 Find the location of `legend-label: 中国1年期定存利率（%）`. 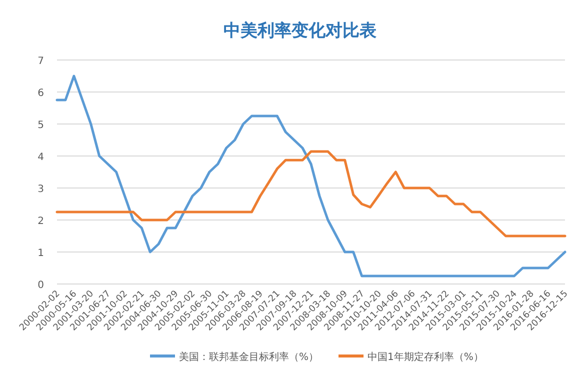

legend-label: 中国1年期定存利率（%） is located at coordinates (426, 357).